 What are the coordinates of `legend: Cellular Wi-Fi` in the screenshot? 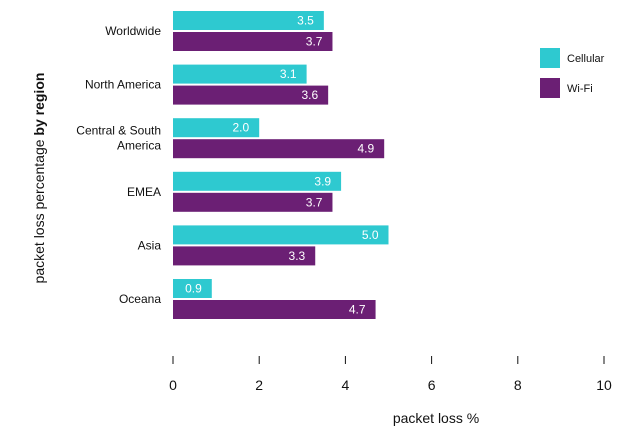 It's located at (572, 73).